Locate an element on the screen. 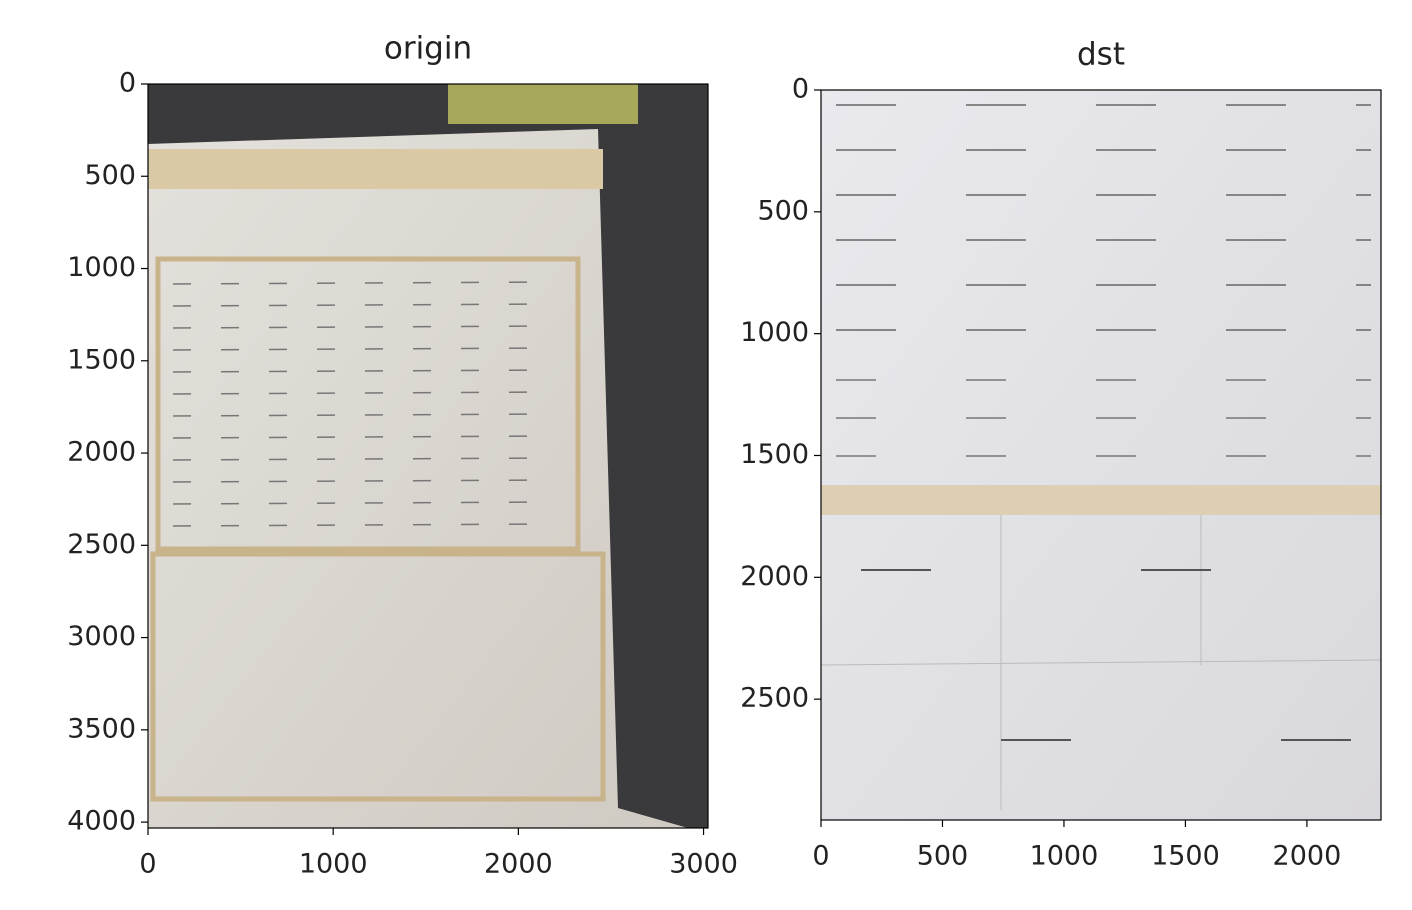 Image resolution: width=1412 pixels, height=910 pixels. y-tick-label: 4000 is located at coordinates (101, 821).